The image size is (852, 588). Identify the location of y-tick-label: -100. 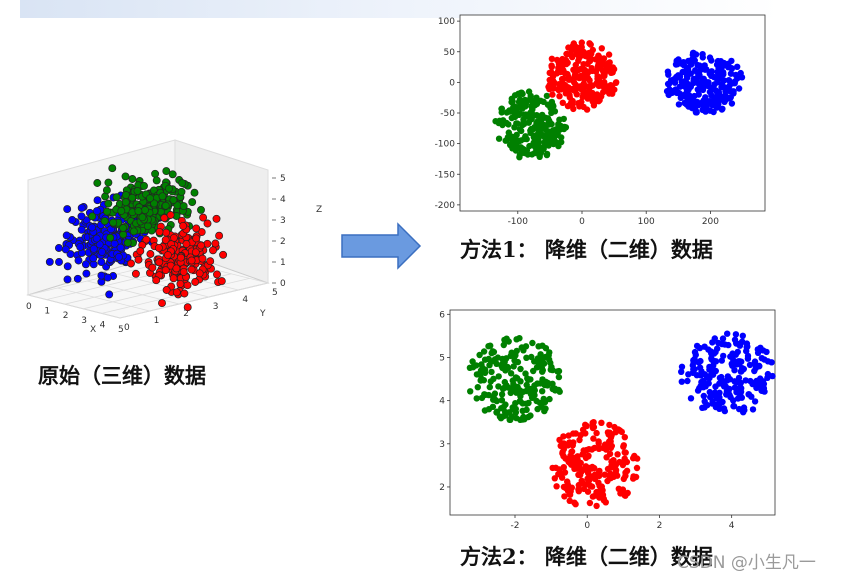
(445, 145).